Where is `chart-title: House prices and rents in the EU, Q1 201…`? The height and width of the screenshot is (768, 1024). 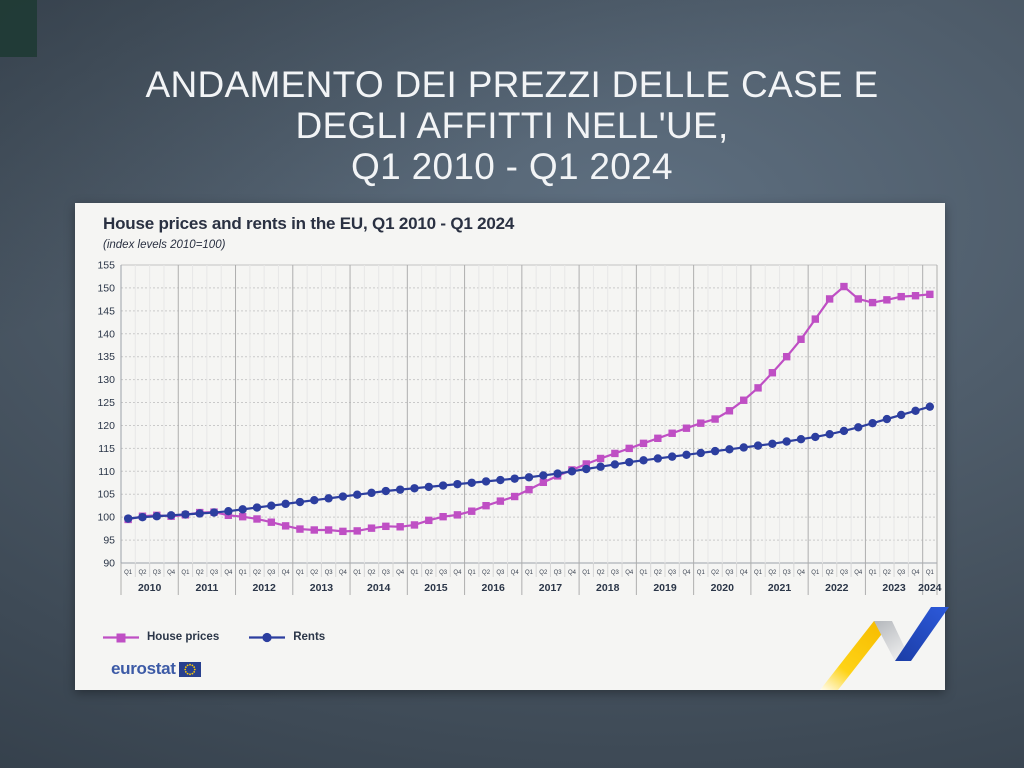 chart-title: House prices and rents in the EU, Q1 201… is located at coordinates (309, 223).